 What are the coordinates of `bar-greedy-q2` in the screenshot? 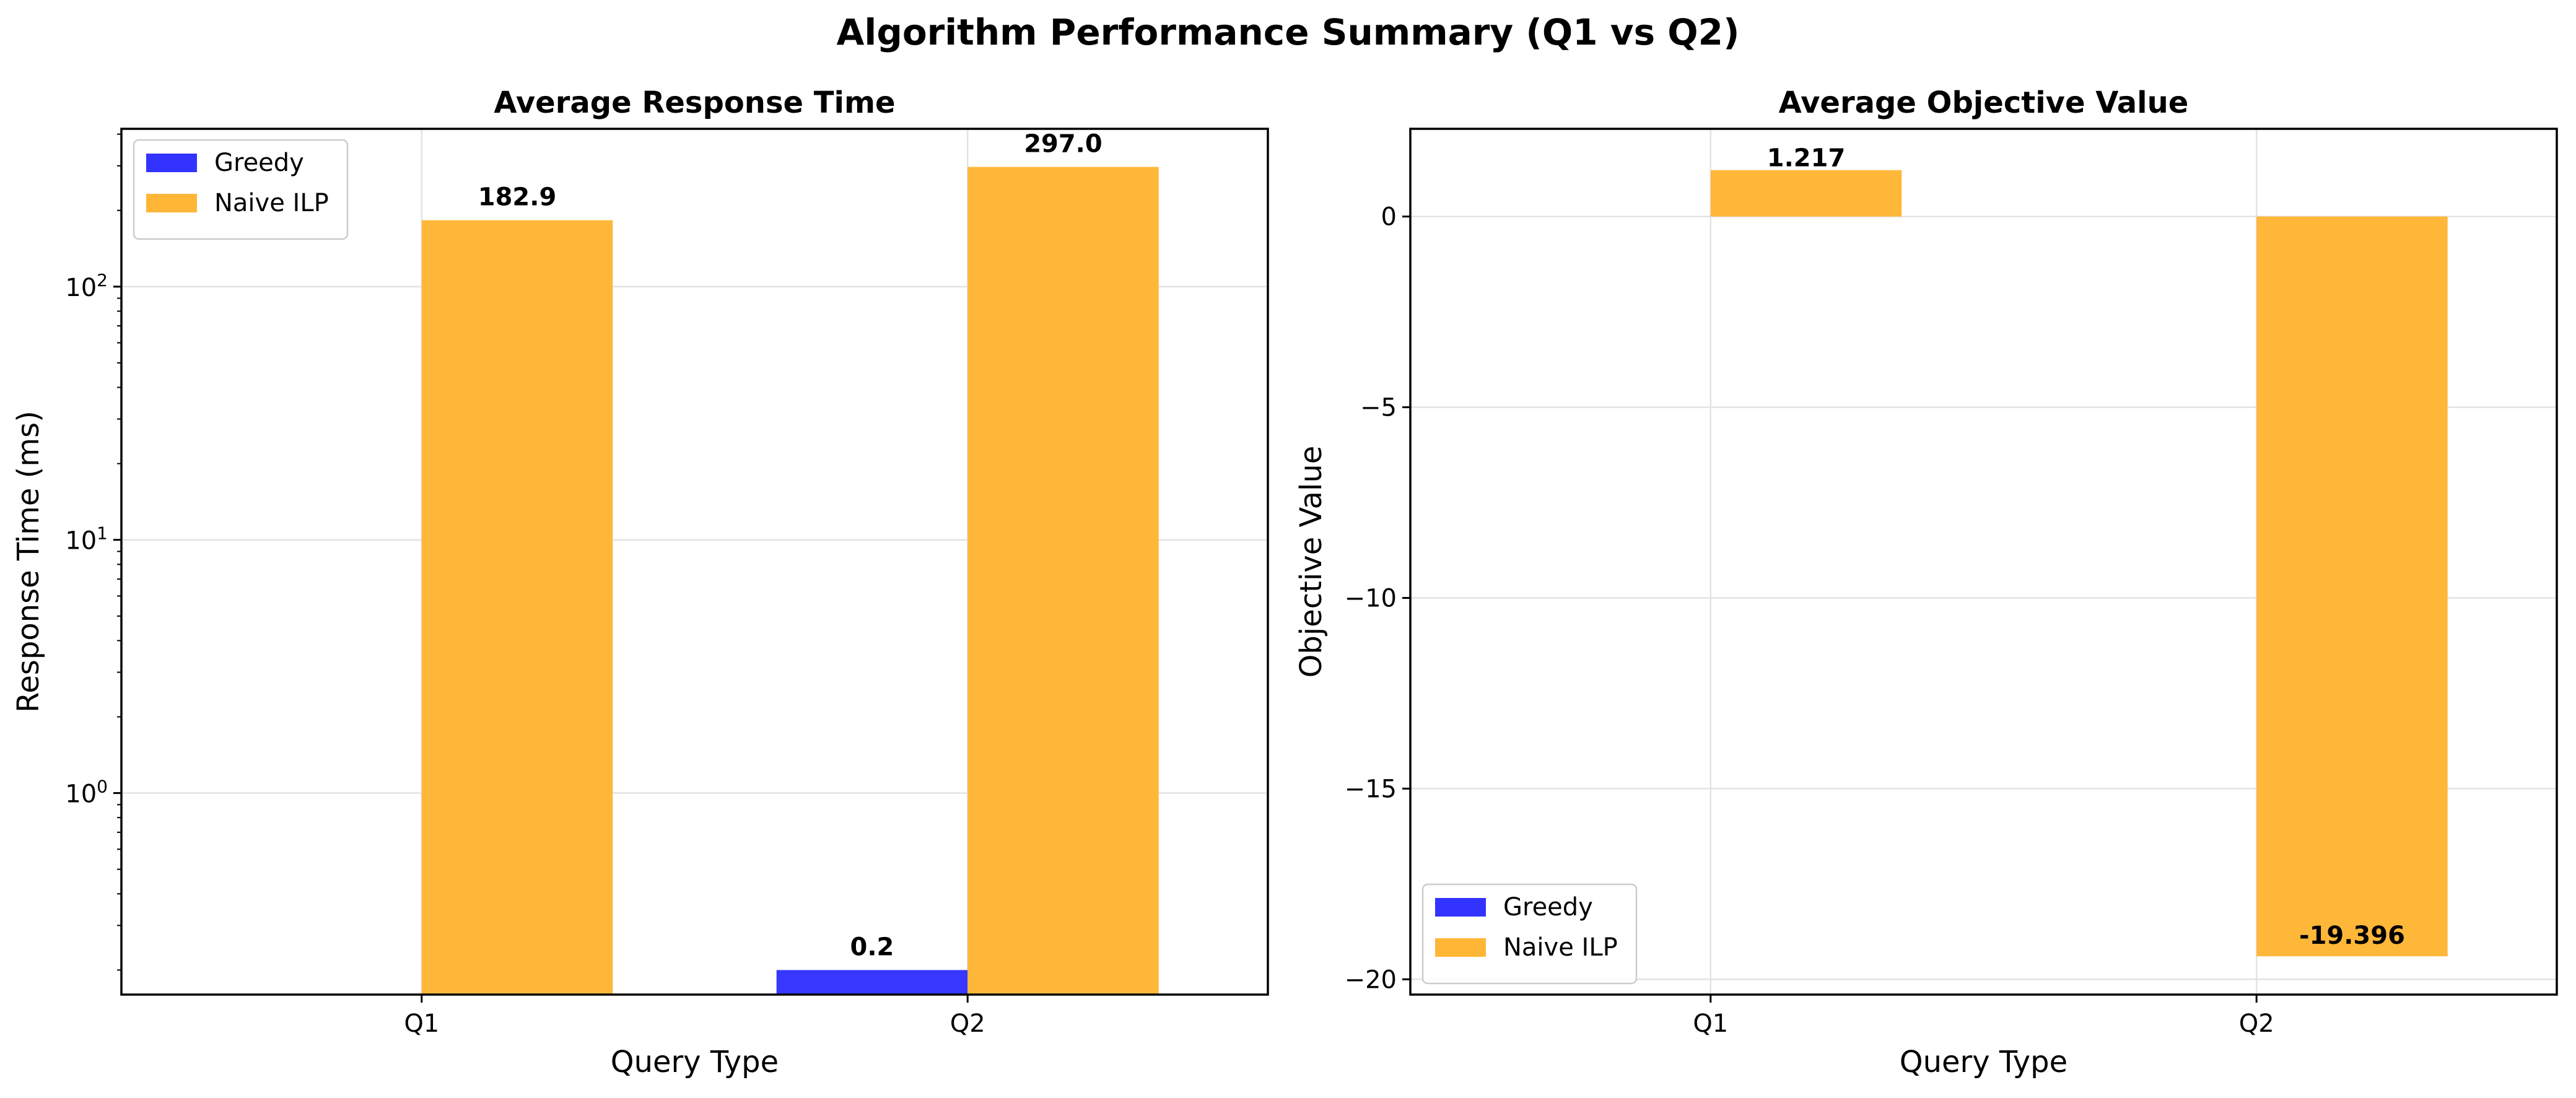 It's located at (872, 982).